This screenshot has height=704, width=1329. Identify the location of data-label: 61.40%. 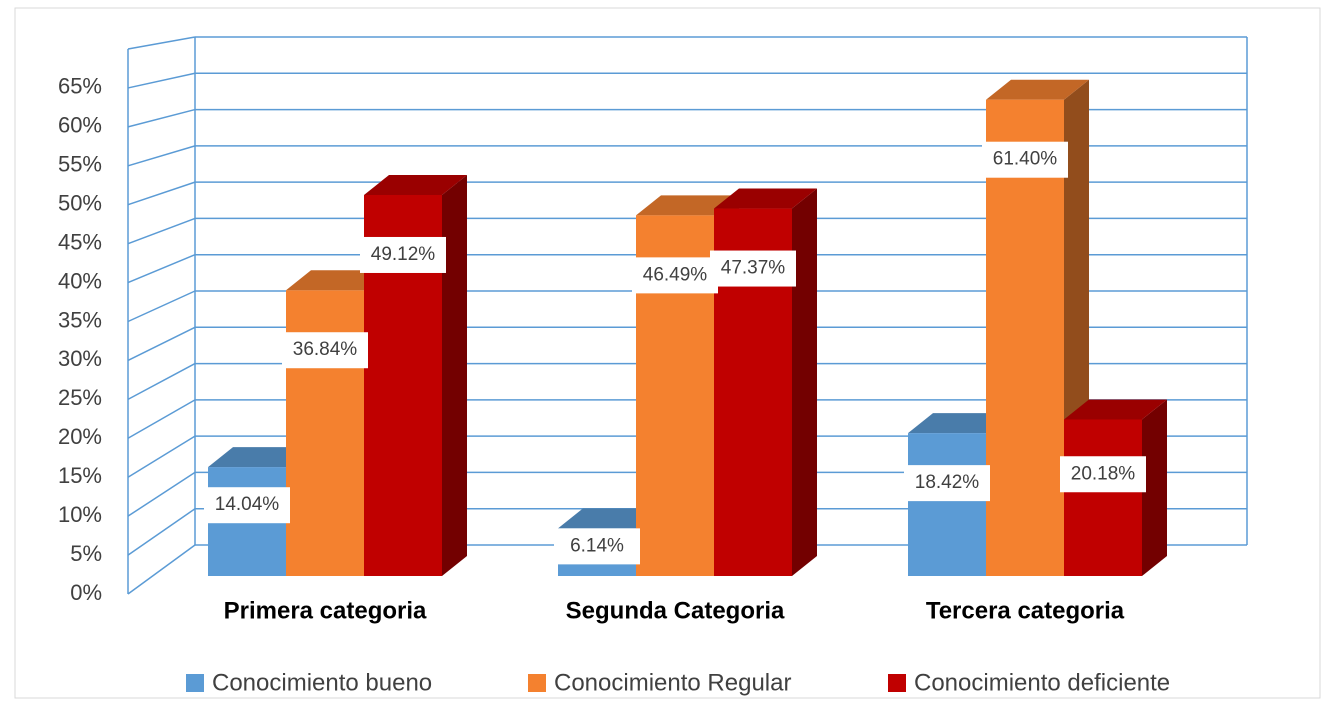
(1025, 159).